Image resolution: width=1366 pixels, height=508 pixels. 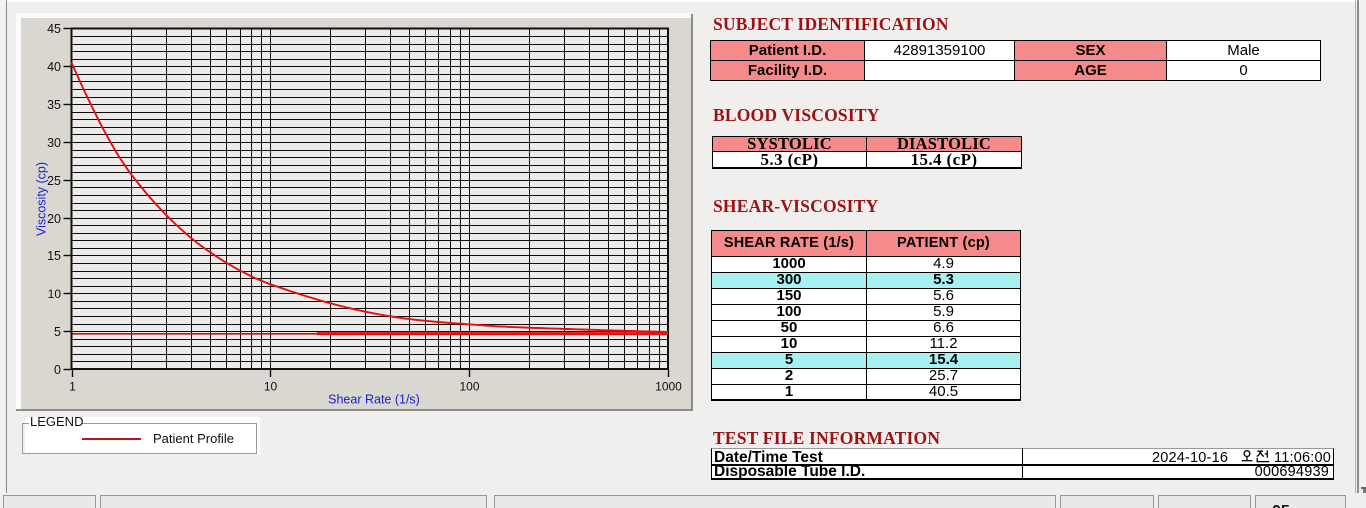 I want to click on svg-text: 0, so click(x=57, y=370).